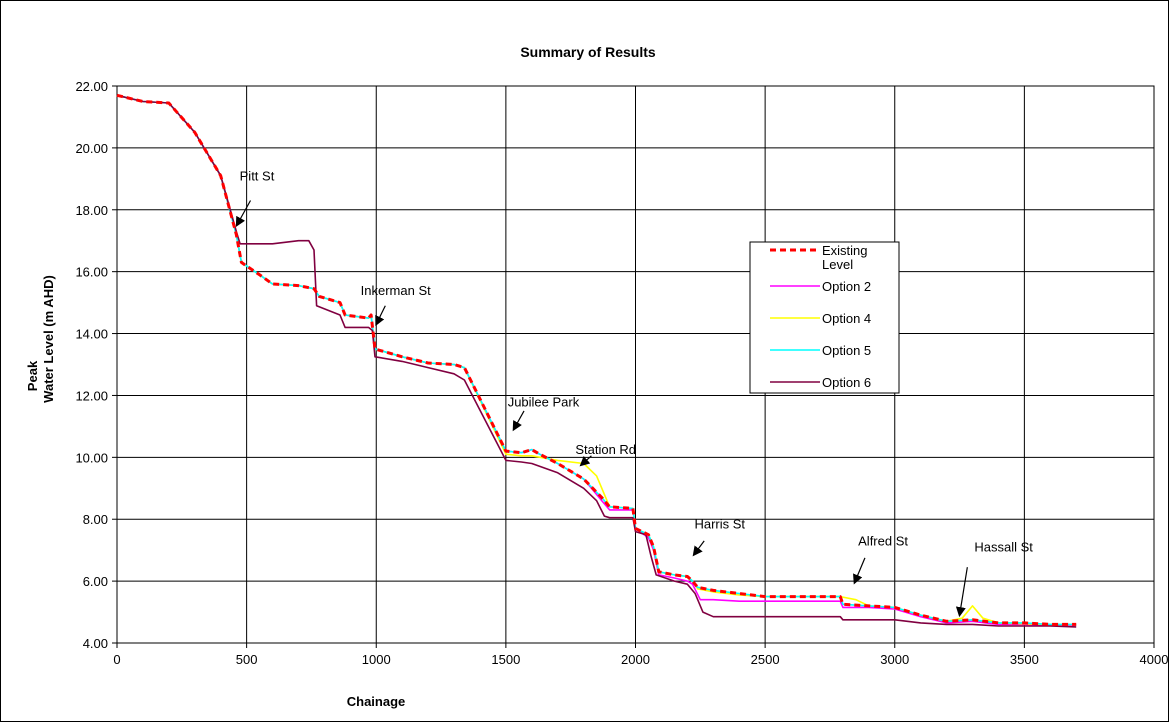 The image size is (1171, 728). I want to click on annotation-arrow-jubilee-park, so click(518, 421).